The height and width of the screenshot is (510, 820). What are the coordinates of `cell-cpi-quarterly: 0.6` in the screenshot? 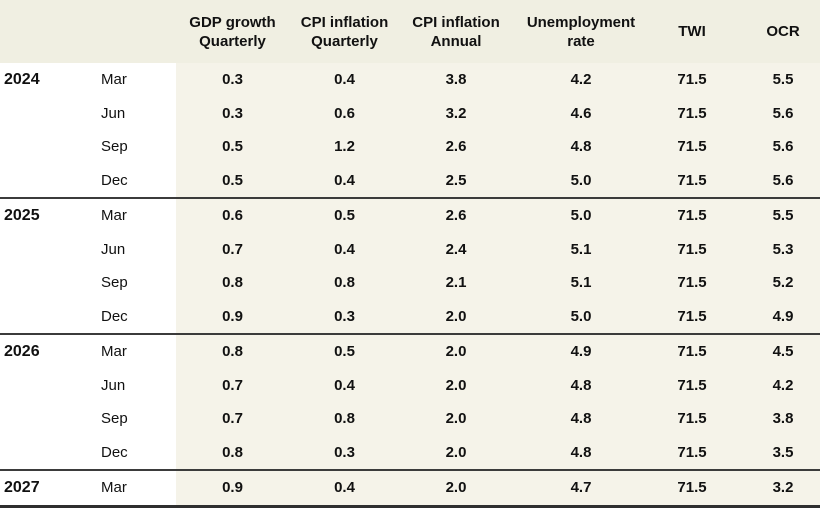 It's located at (344, 113).